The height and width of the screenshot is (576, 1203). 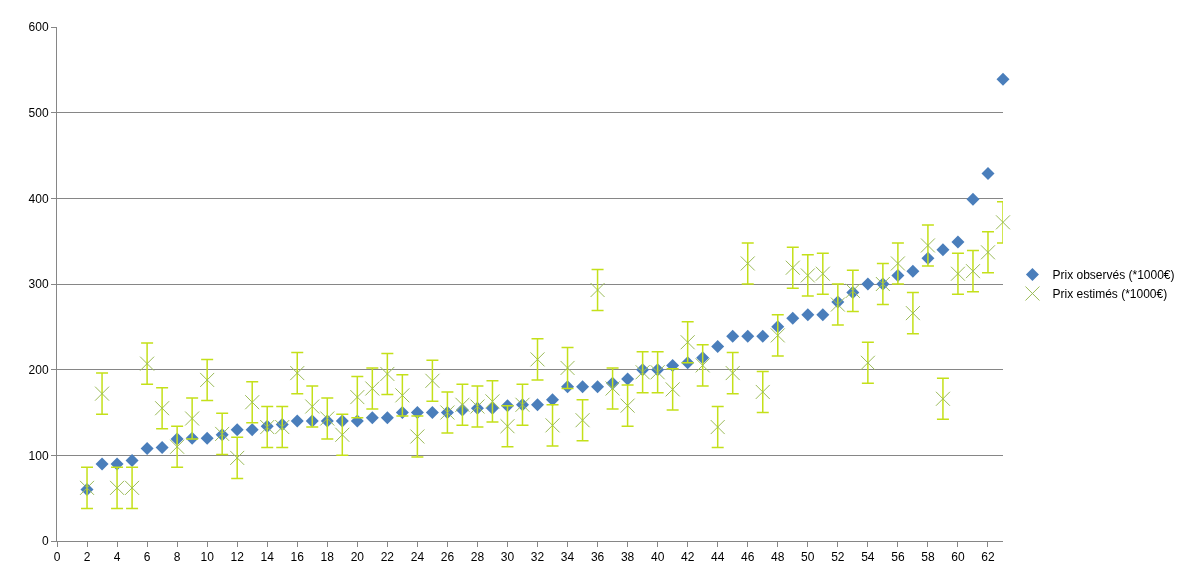 I want to click on legend-label: Prix estimés (*1000€), so click(x=1110, y=294).